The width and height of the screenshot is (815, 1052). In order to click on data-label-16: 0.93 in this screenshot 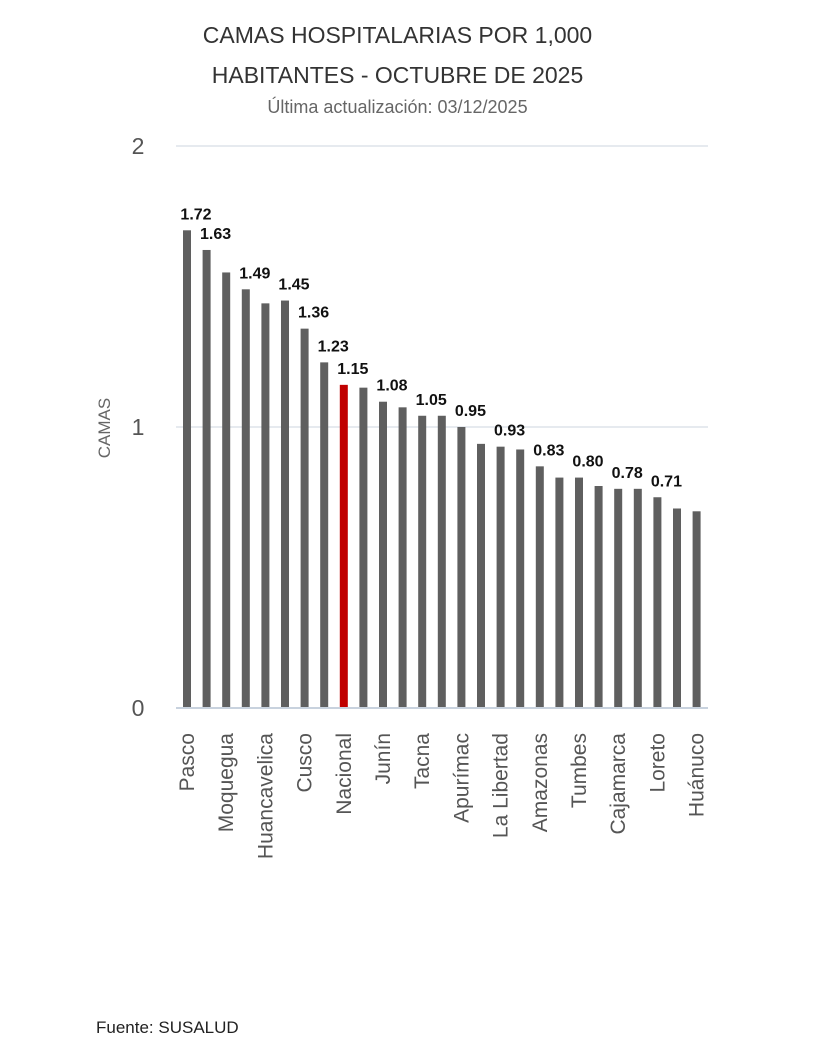, I will do `click(509, 431)`.